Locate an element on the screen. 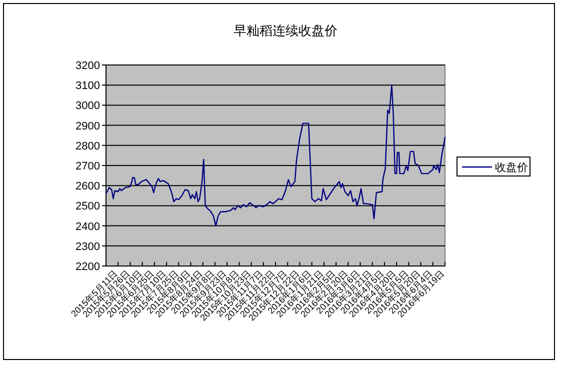 This screenshot has height=368, width=563. y-tick-label: 2900 is located at coordinates (88, 126).